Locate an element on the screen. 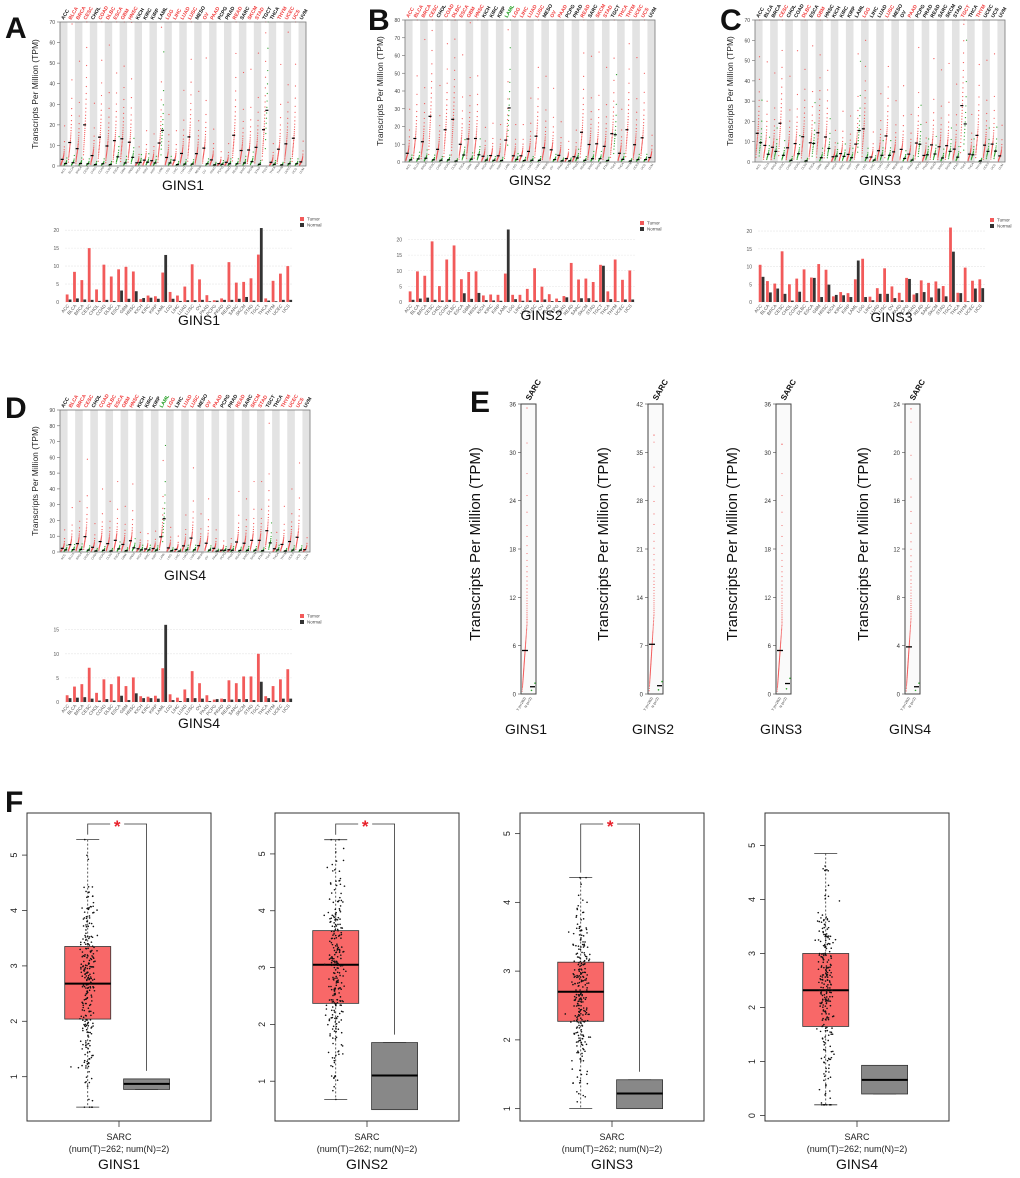  x-tick-label: LIHC is located at coordinates (176, 170).